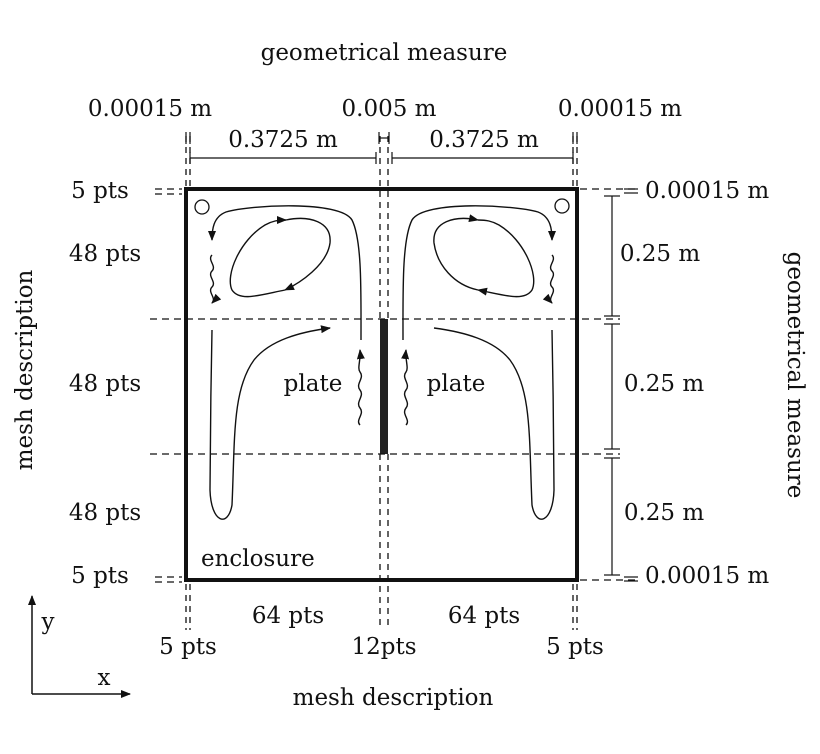 This screenshot has height=754, width=820. I want to click on enclosure-label: enclosure, so click(258, 559).